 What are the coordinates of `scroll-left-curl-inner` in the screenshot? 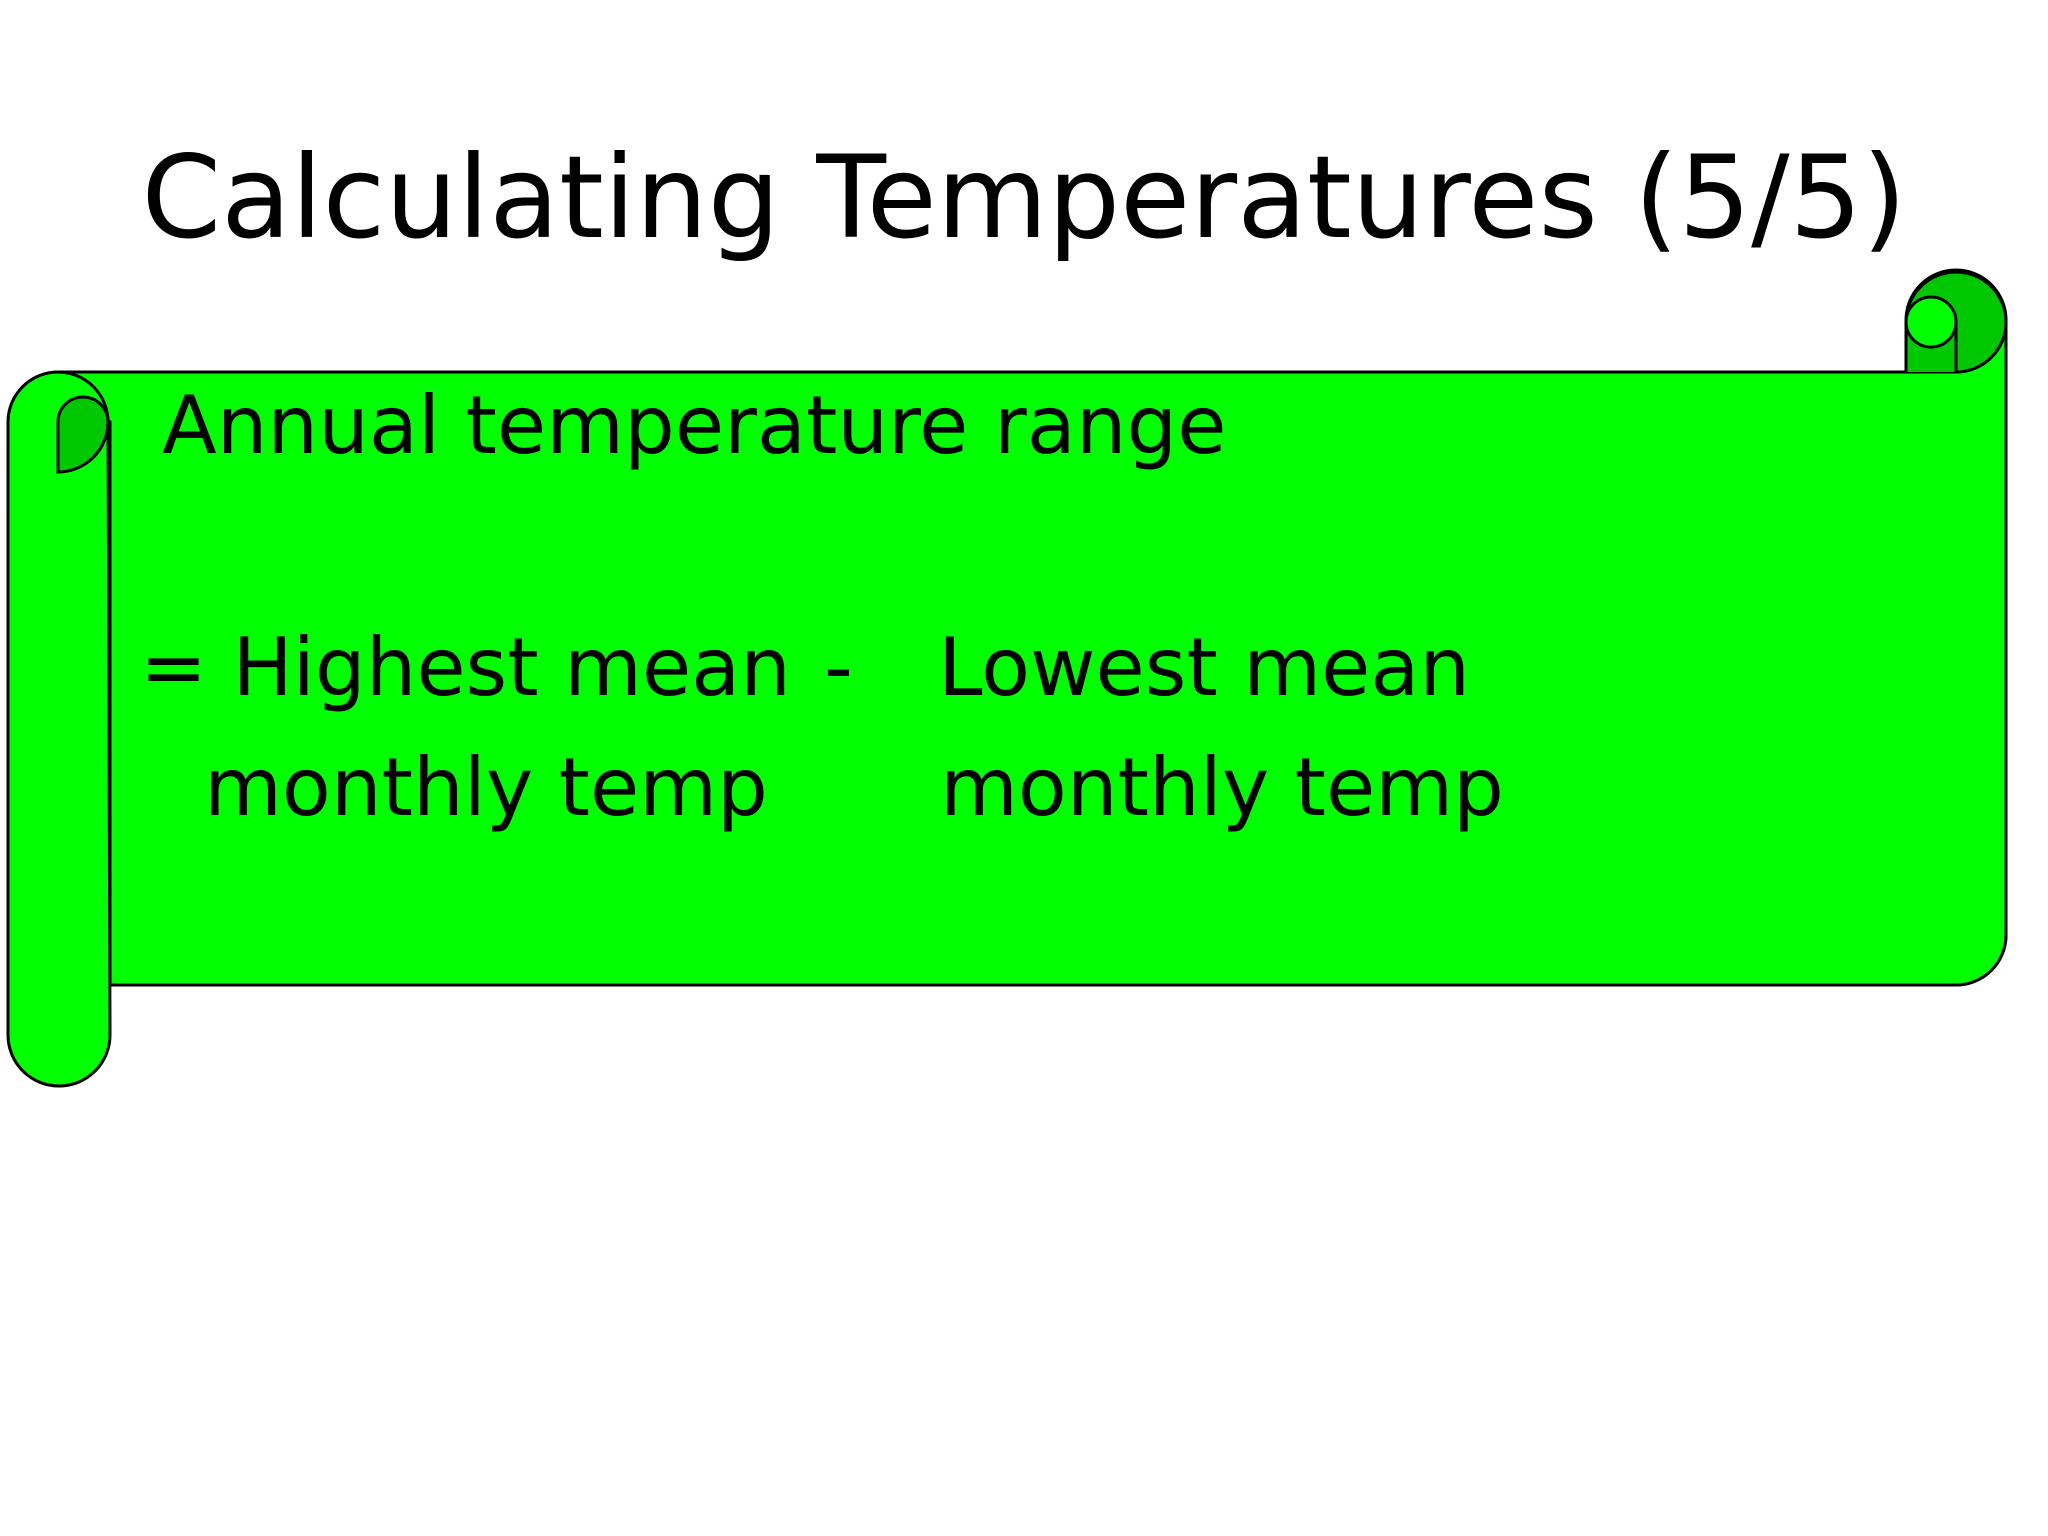 It's located at (83, 434).